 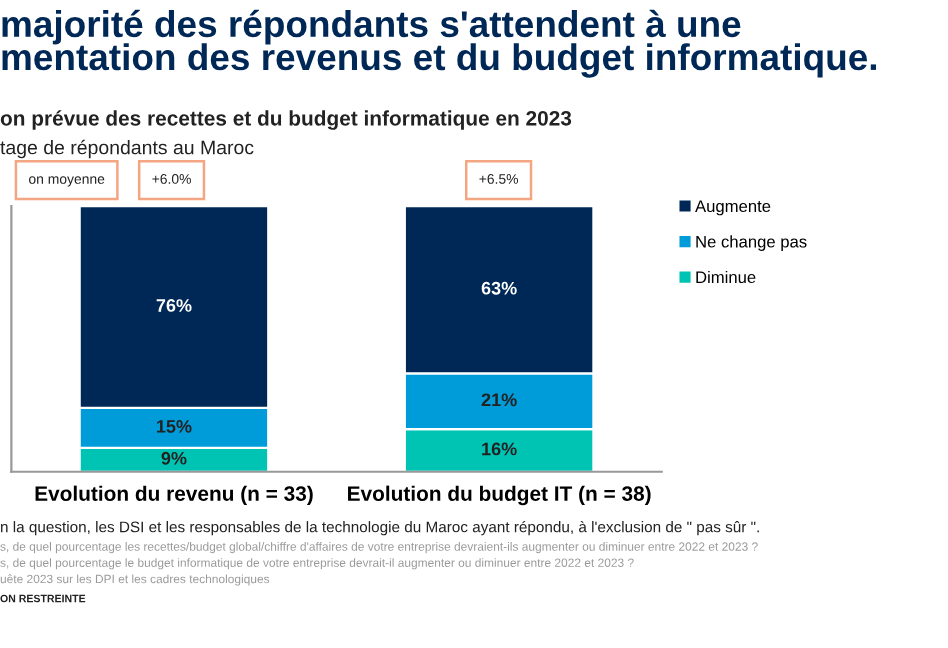 I want to click on legend-label: Diminue, so click(x=726, y=277).